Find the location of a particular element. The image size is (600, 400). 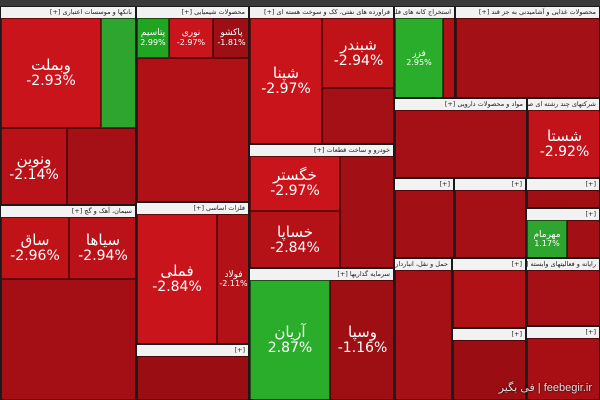

tile-change-percent: -2.93% is located at coordinates (51, 80).